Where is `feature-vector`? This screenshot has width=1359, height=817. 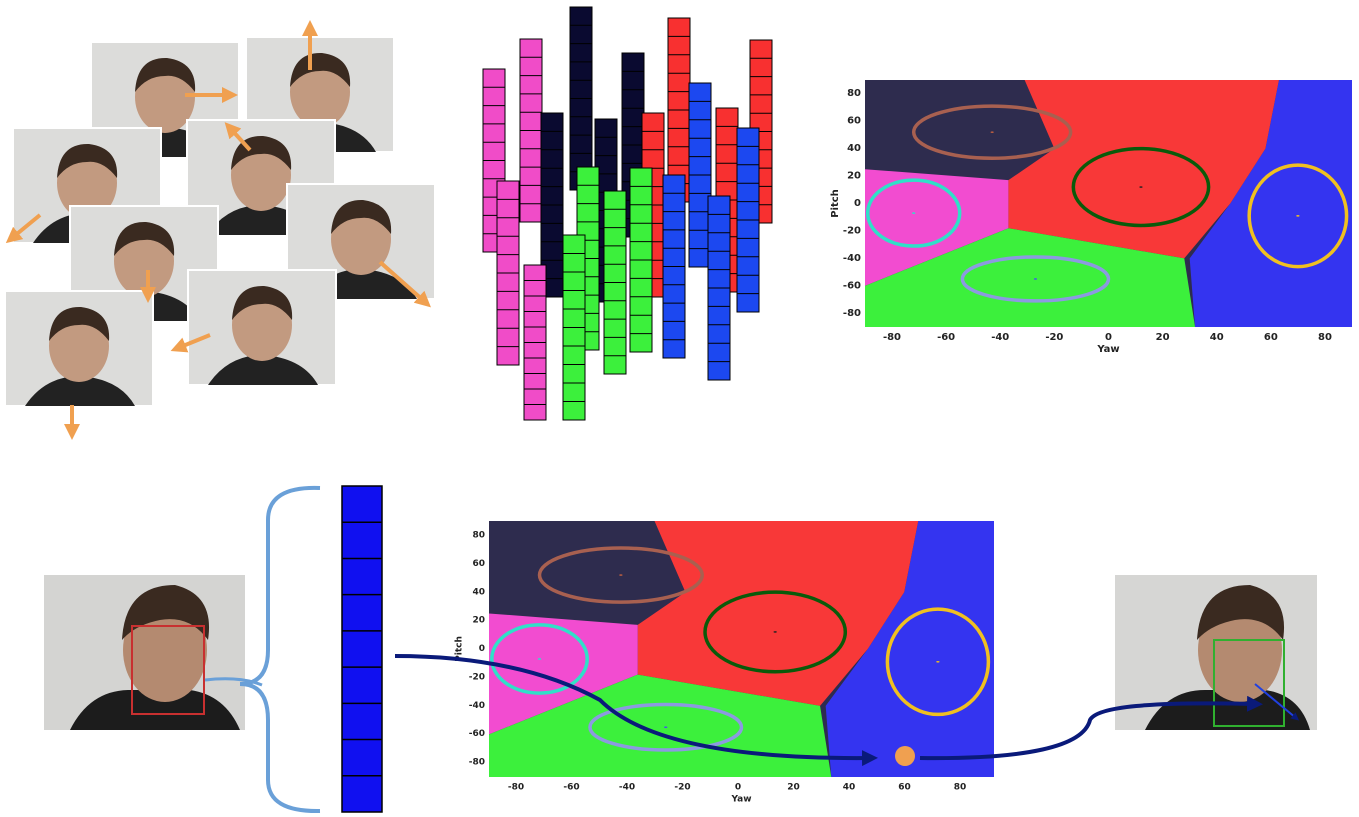
feature-vector is located at coordinates (362, 649).